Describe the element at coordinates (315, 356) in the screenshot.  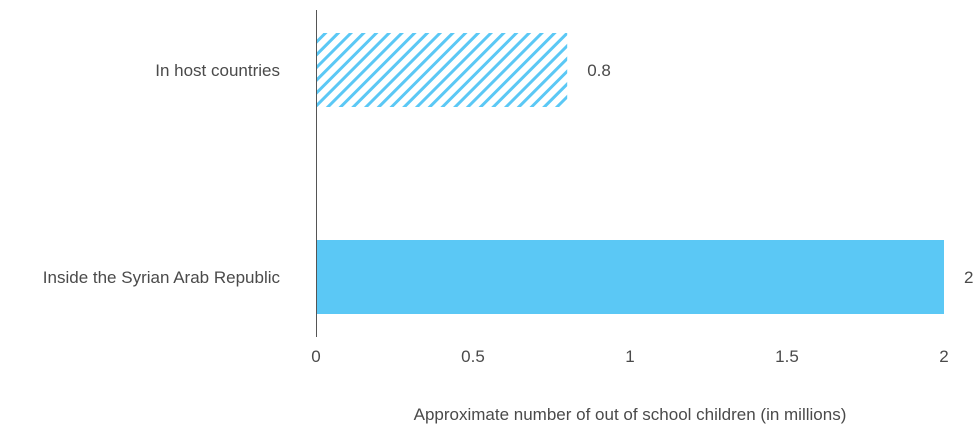
I see `x-tick-label: 0` at that location.